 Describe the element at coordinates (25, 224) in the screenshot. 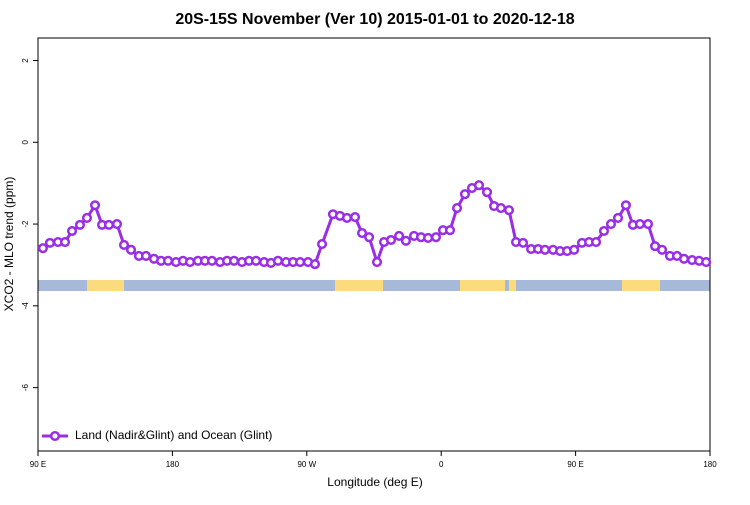

I see `y-tick-label: -2` at that location.